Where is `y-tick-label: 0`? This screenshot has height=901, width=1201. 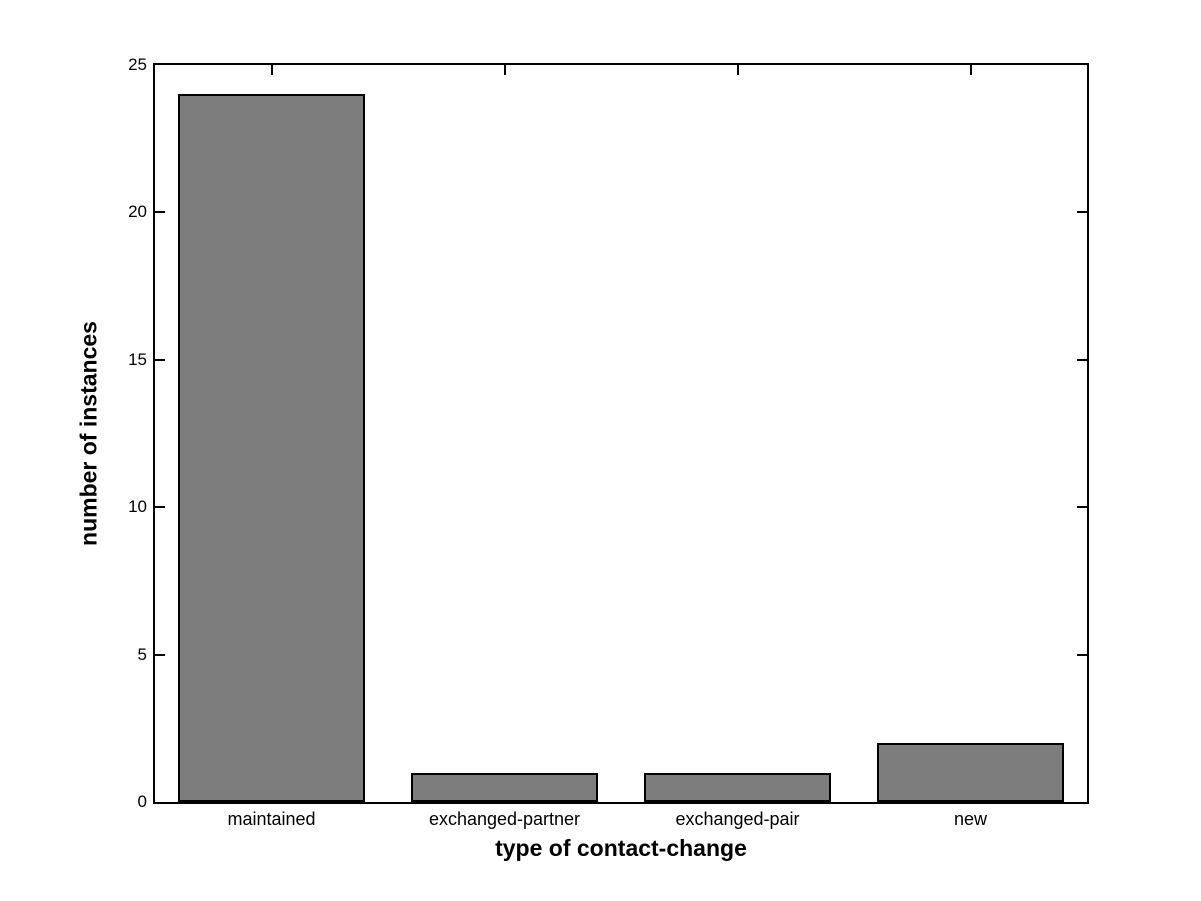 y-tick-label: 0 is located at coordinates (142, 801).